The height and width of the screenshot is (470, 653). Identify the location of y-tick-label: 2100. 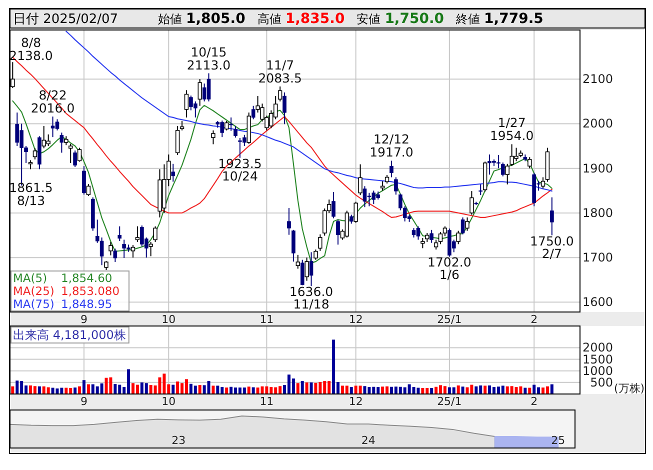
(597, 79).